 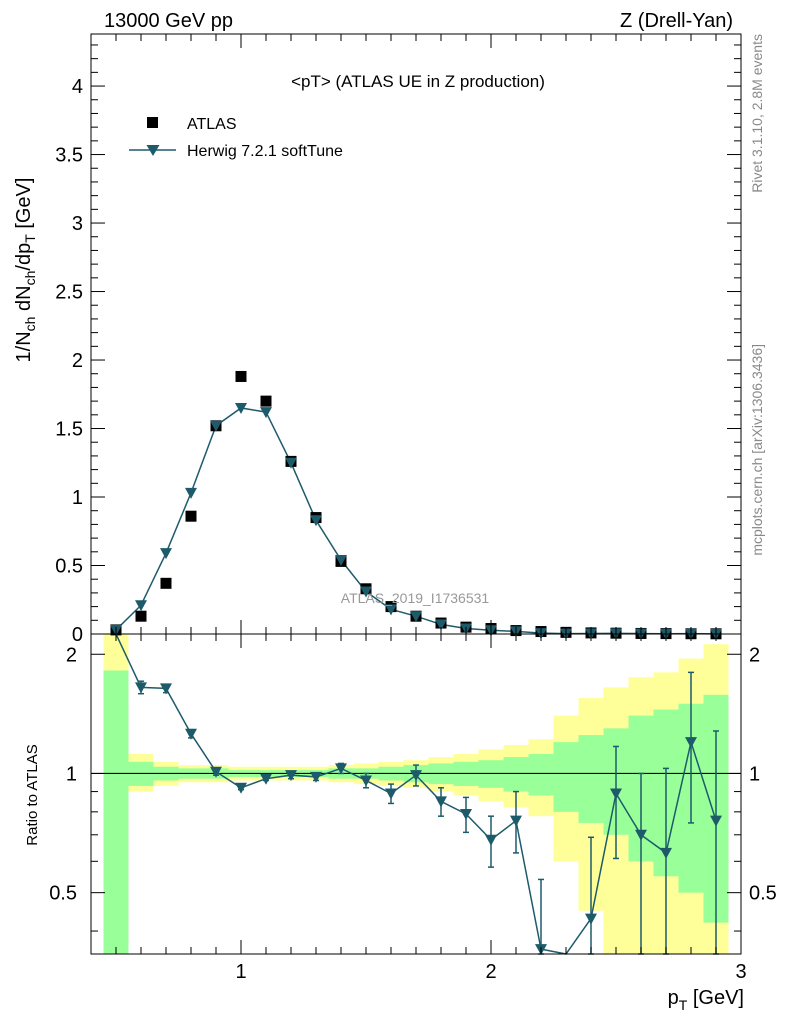 I want to click on legend-herwig-label: Herwig 7.2.1 softTune, so click(x=265, y=151).